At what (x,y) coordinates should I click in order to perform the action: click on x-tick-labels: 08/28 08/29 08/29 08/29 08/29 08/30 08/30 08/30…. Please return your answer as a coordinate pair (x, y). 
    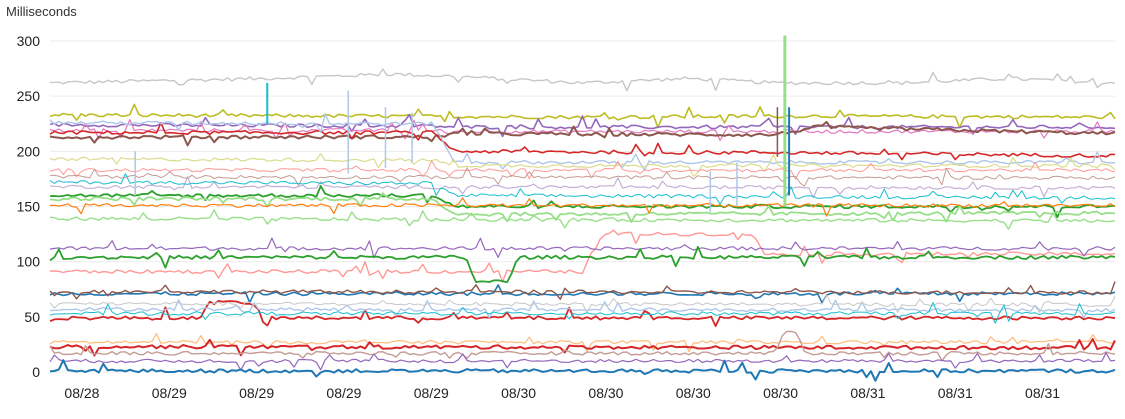
    Looking at the image, I should click on (562, 393).